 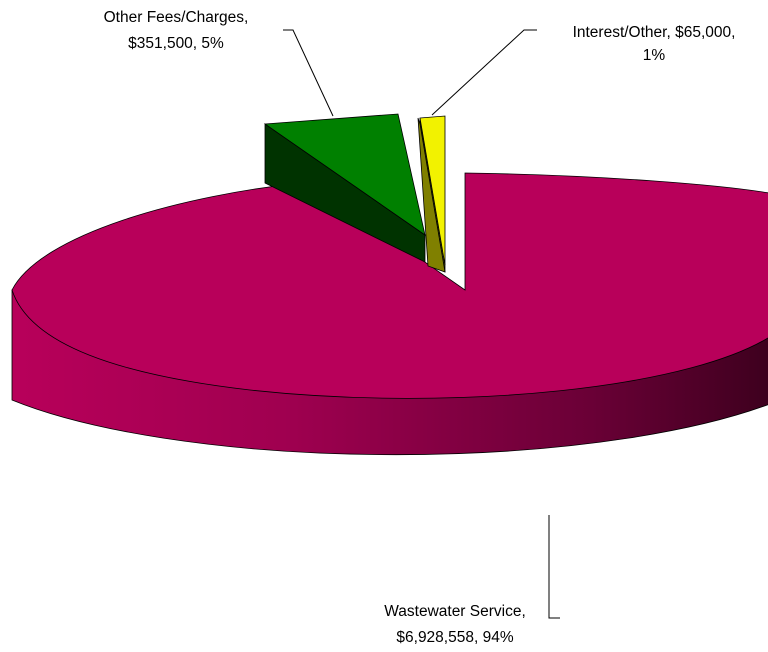 What do you see at coordinates (654, 55) in the screenshot?
I see `label-interest-line2: 1%` at bounding box center [654, 55].